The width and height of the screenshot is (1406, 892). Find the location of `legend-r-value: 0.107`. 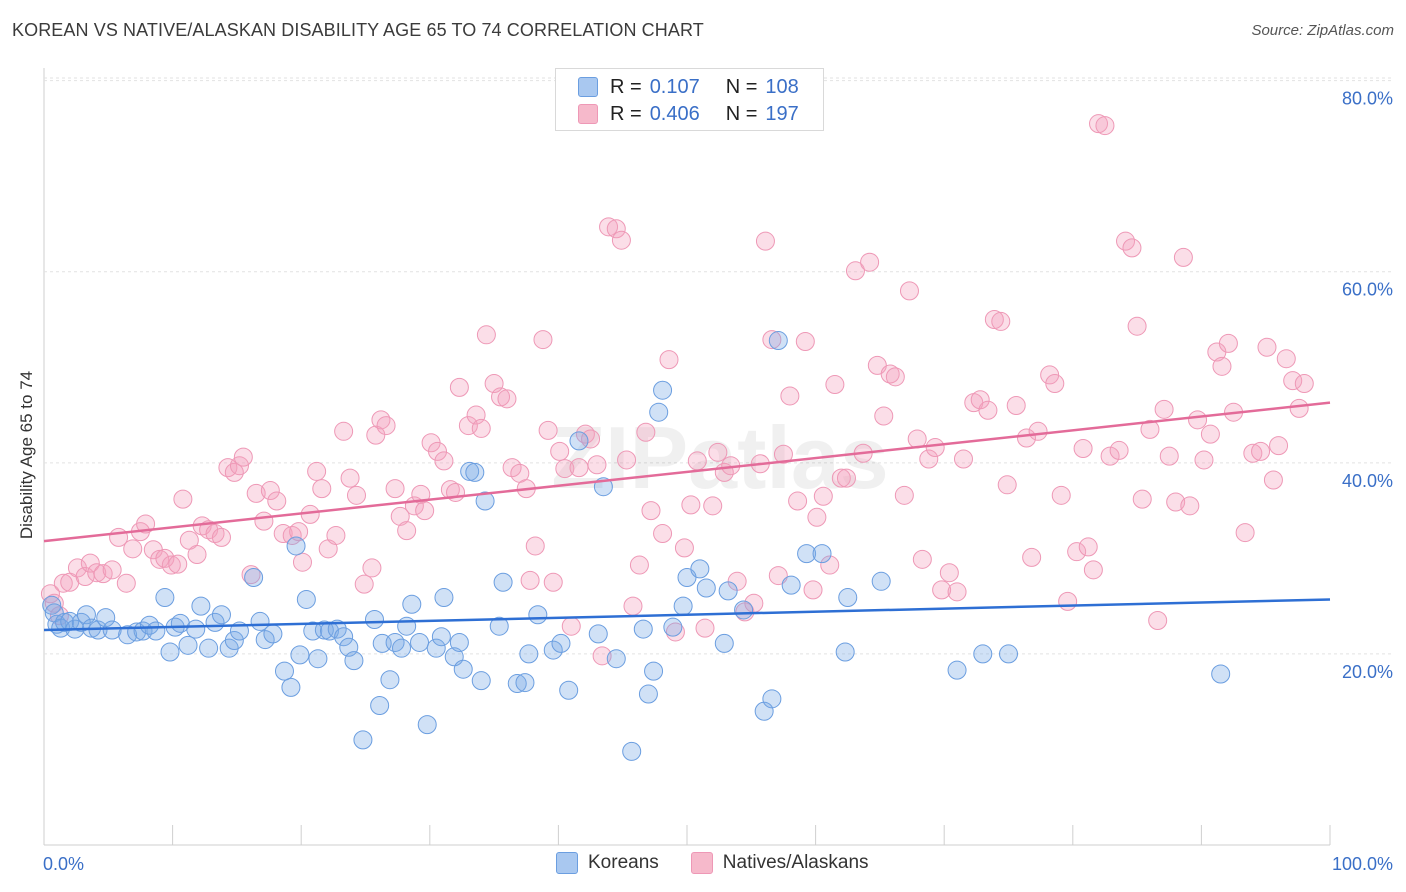

legend-r-value: 0.107 is located at coordinates (674, 86).